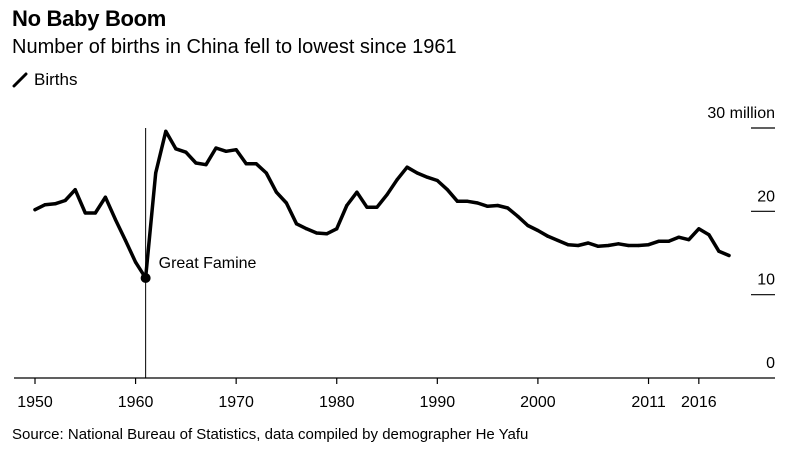  Describe the element at coordinates (699, 402) in the screenshot. I see `x-tick-label: 2016` at that location.